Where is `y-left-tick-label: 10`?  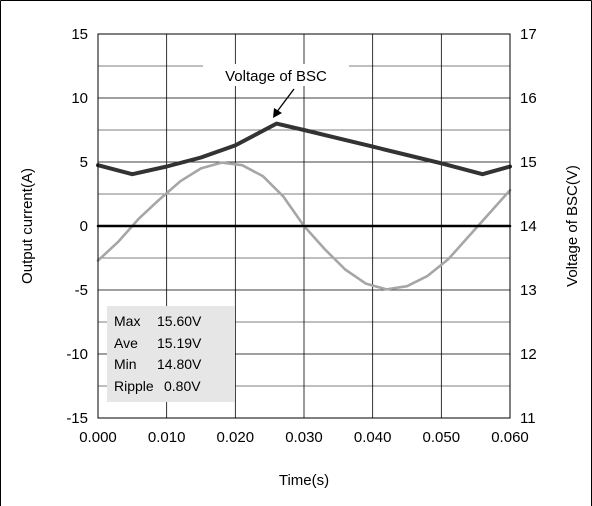
y-left-tick-label: 10 is located at coordinates (79, 98).